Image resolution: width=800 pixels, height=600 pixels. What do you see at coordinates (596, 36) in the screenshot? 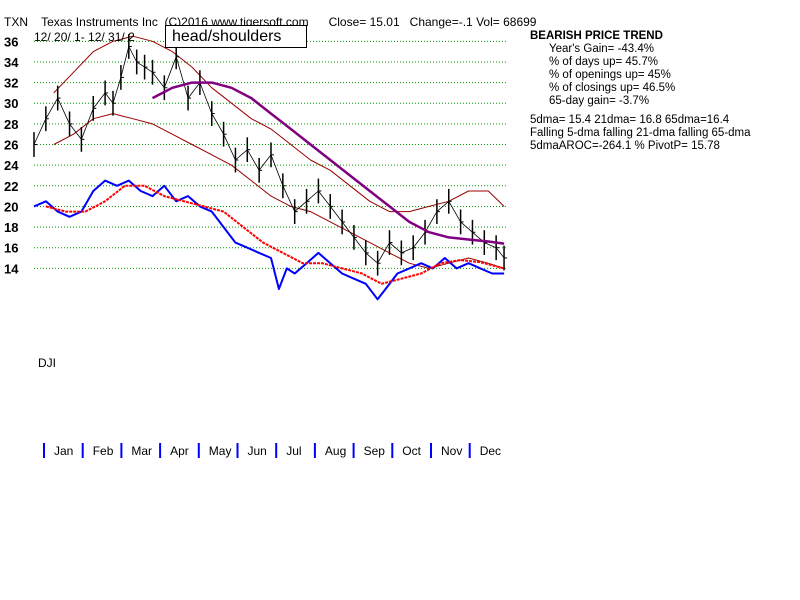
I see `trend-heading: BEARISH PRICE TREND` at bounding box center [596, 36].